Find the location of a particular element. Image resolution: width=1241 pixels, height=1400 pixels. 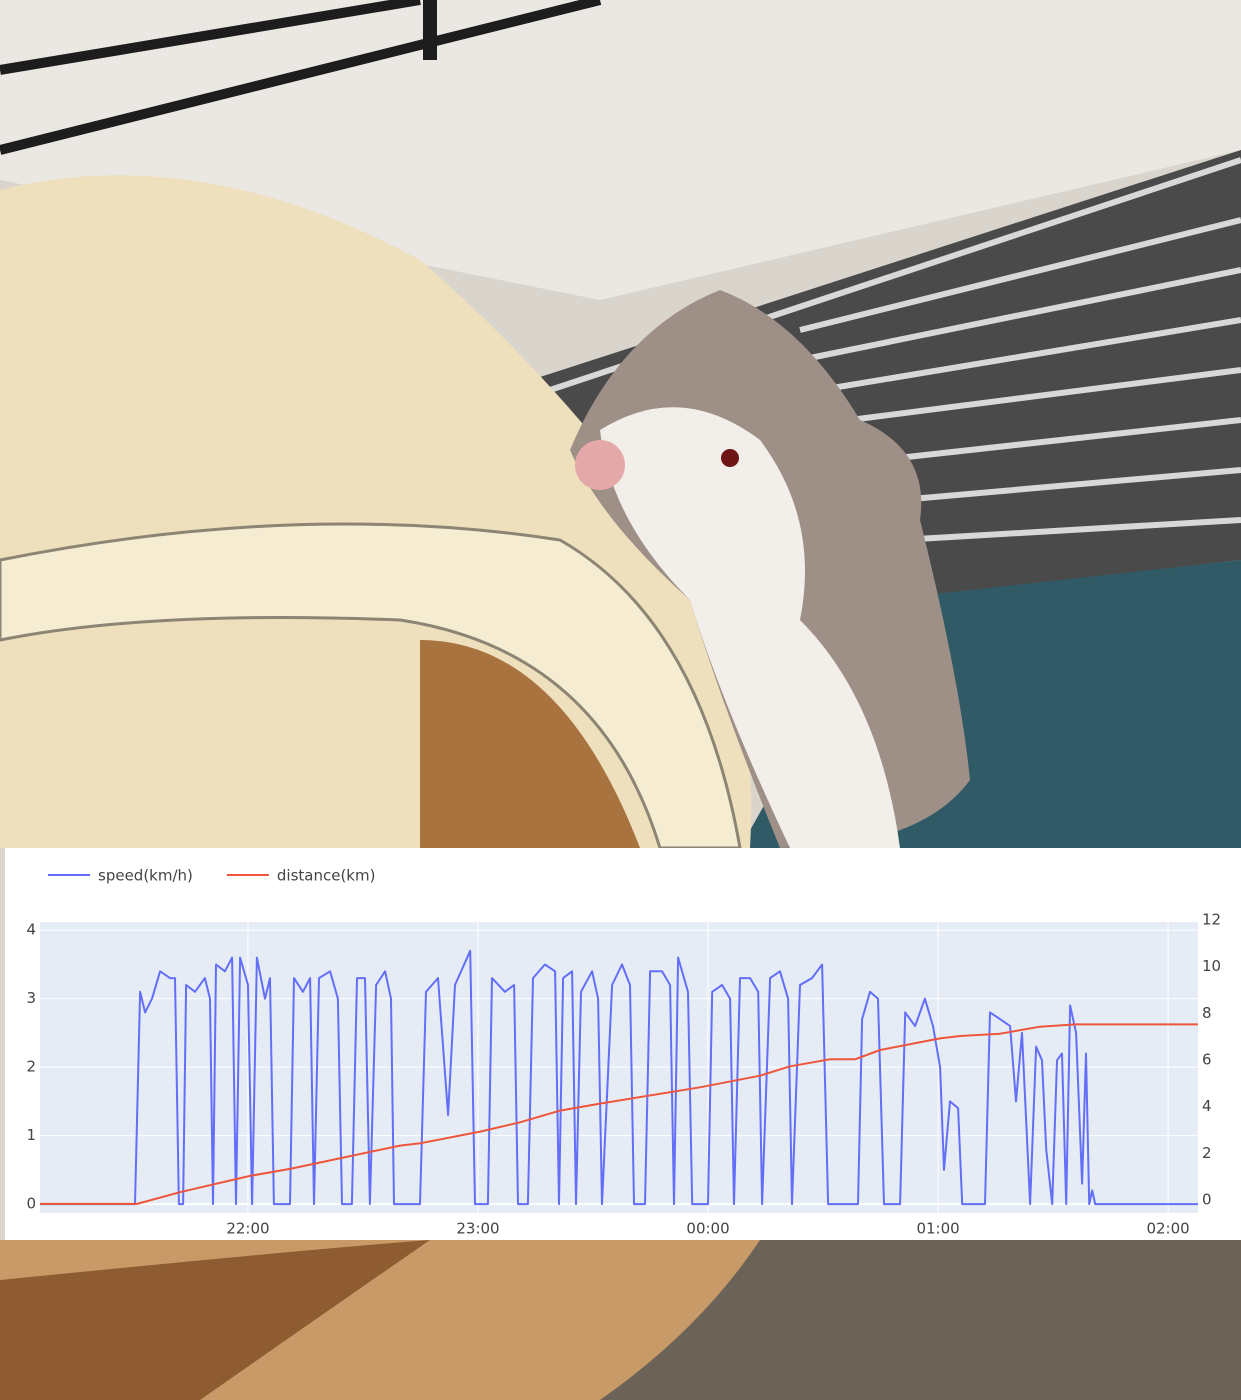

x-tick-label: 22:00 is located at coordinates (247, 1229).